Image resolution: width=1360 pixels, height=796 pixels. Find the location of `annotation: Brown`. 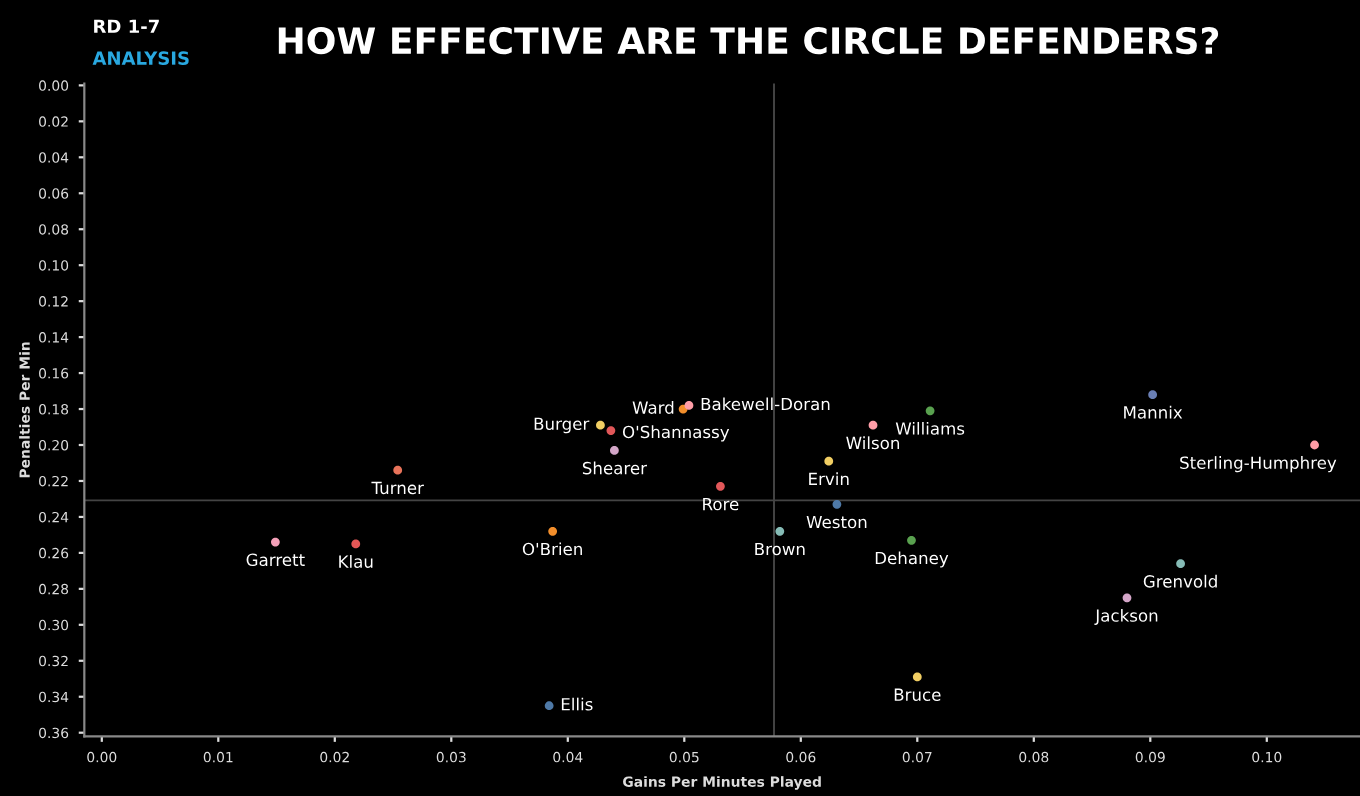

annotation: Brown is located at coordinates (780, 549).